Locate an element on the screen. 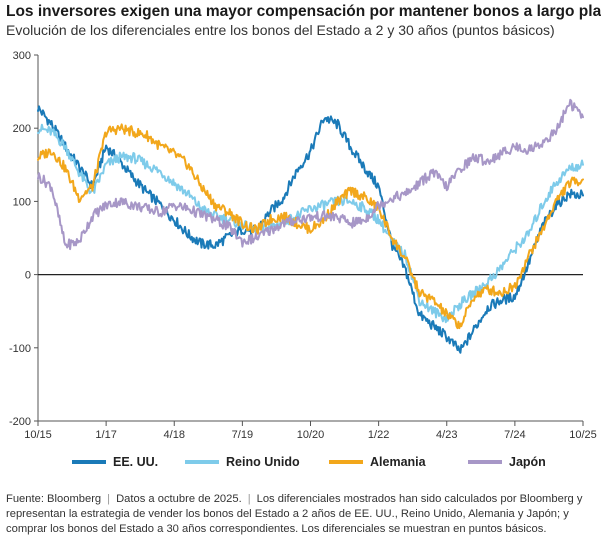 The width and height of the screenshot is (601, 543). x-tick-label: 10/20 is located at coordinates (311, 435).